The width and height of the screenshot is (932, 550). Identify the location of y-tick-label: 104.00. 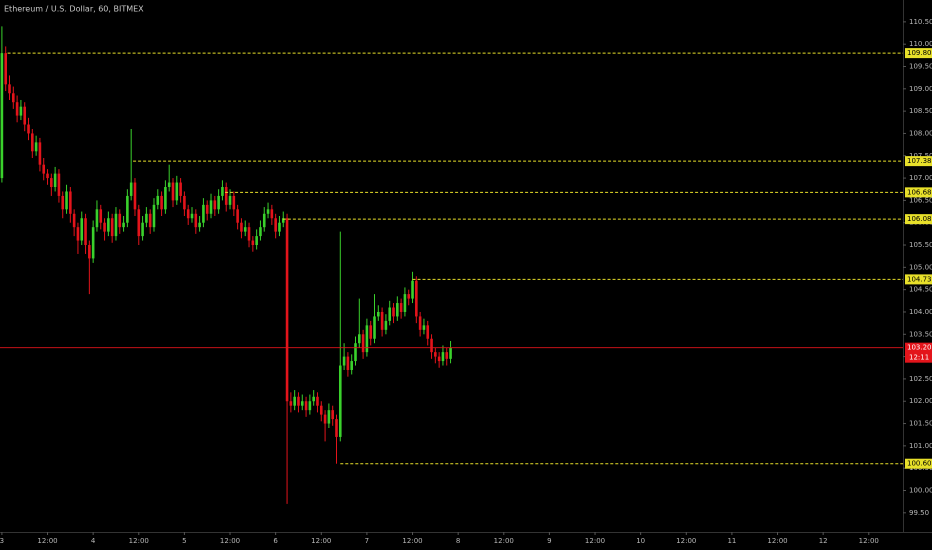
(920, 312).